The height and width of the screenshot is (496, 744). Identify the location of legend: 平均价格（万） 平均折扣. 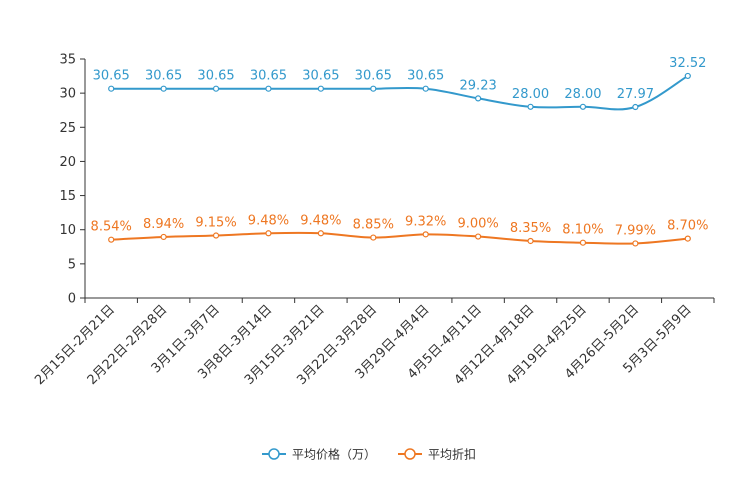
(369, 454).